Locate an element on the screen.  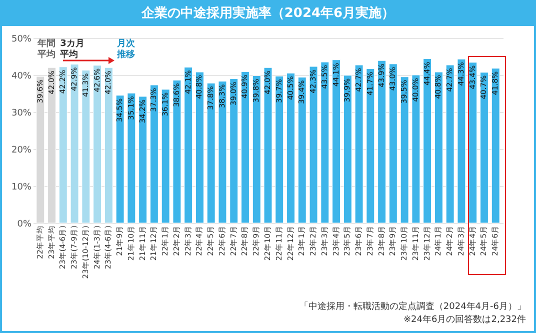
y-tick-label: 40% is located at coordinates (21, 77).